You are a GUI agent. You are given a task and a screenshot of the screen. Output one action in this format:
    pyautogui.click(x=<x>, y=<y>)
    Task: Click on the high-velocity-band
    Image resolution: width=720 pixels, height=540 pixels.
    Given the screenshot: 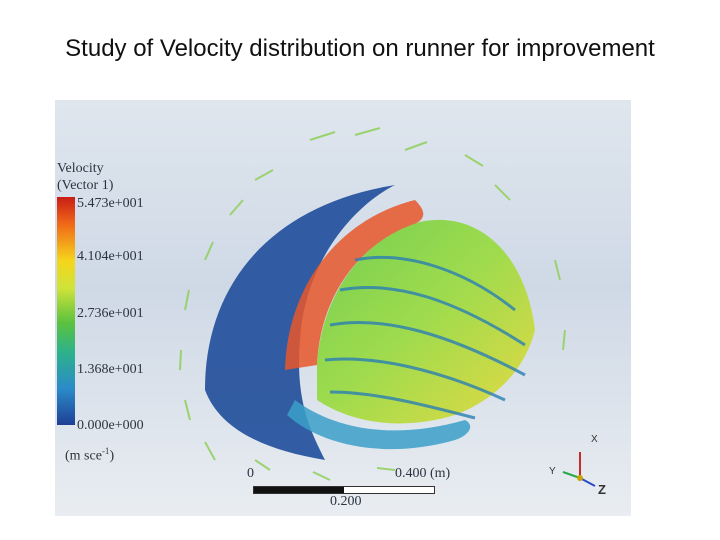 What is the action you would take?
    pyautogui.click(x=354, y=285)
    